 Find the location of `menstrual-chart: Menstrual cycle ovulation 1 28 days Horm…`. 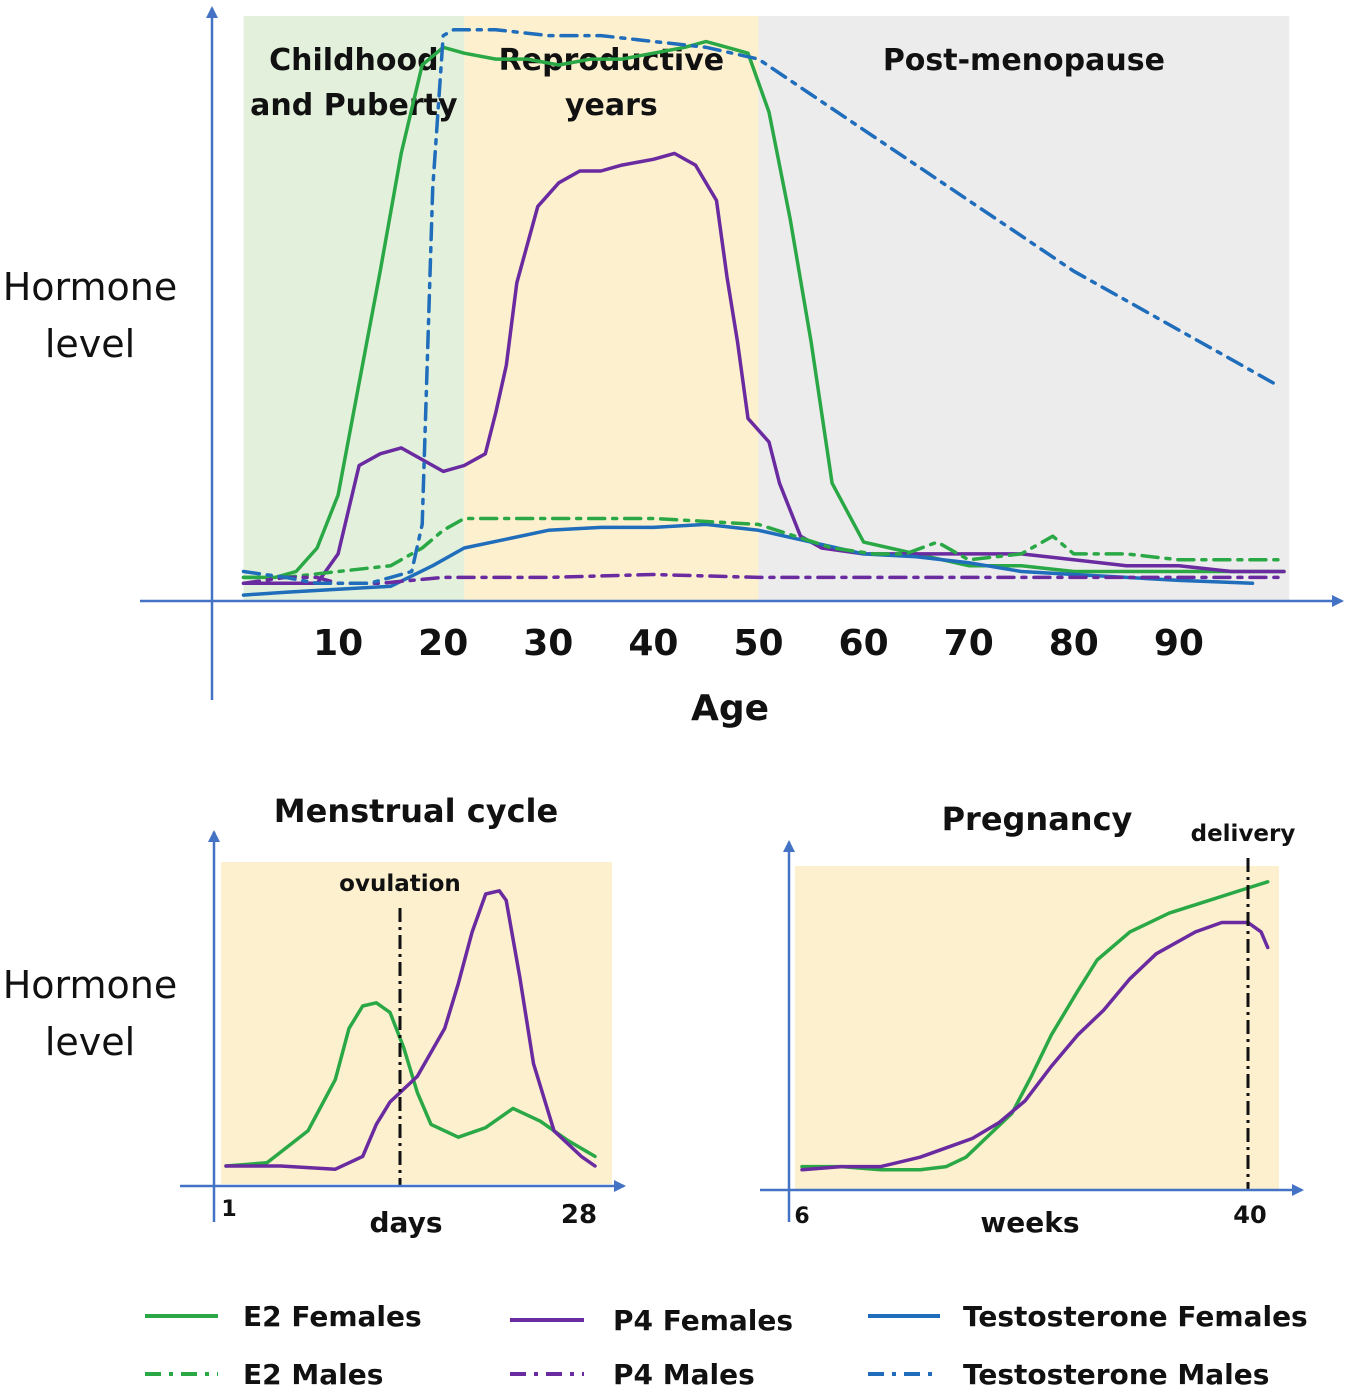

menstrual-chart: Menstrual cycle ovulation 1 28 days Horm… is located at coordinates (314, 1015).